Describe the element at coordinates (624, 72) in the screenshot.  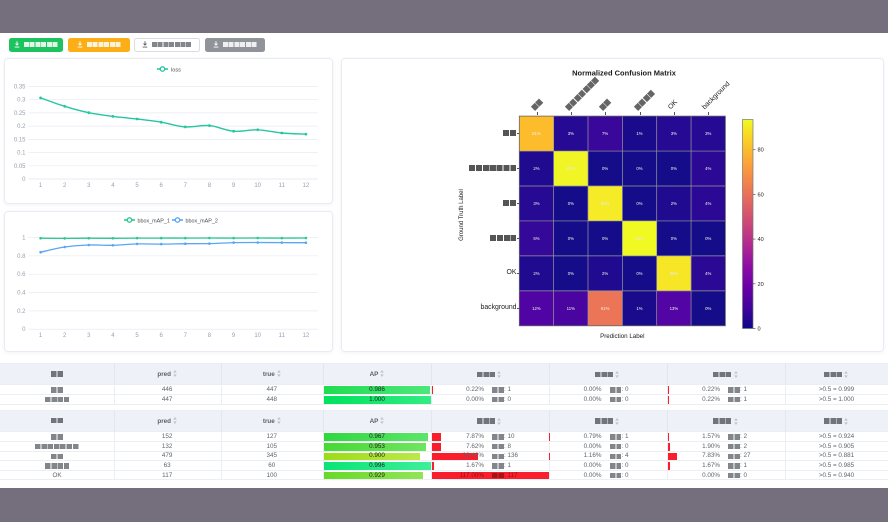
I see `svg-text: Normalized Confusion Matrix` at that location.